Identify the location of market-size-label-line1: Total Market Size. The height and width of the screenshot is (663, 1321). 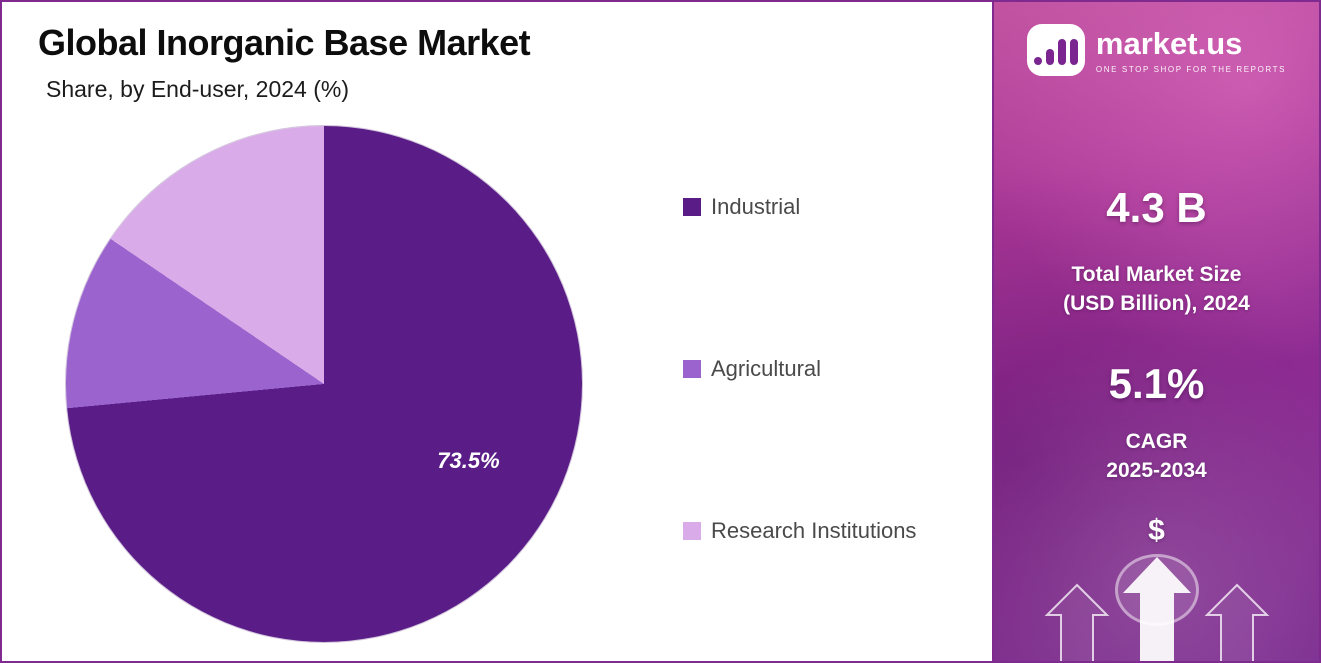
(1156, 274).